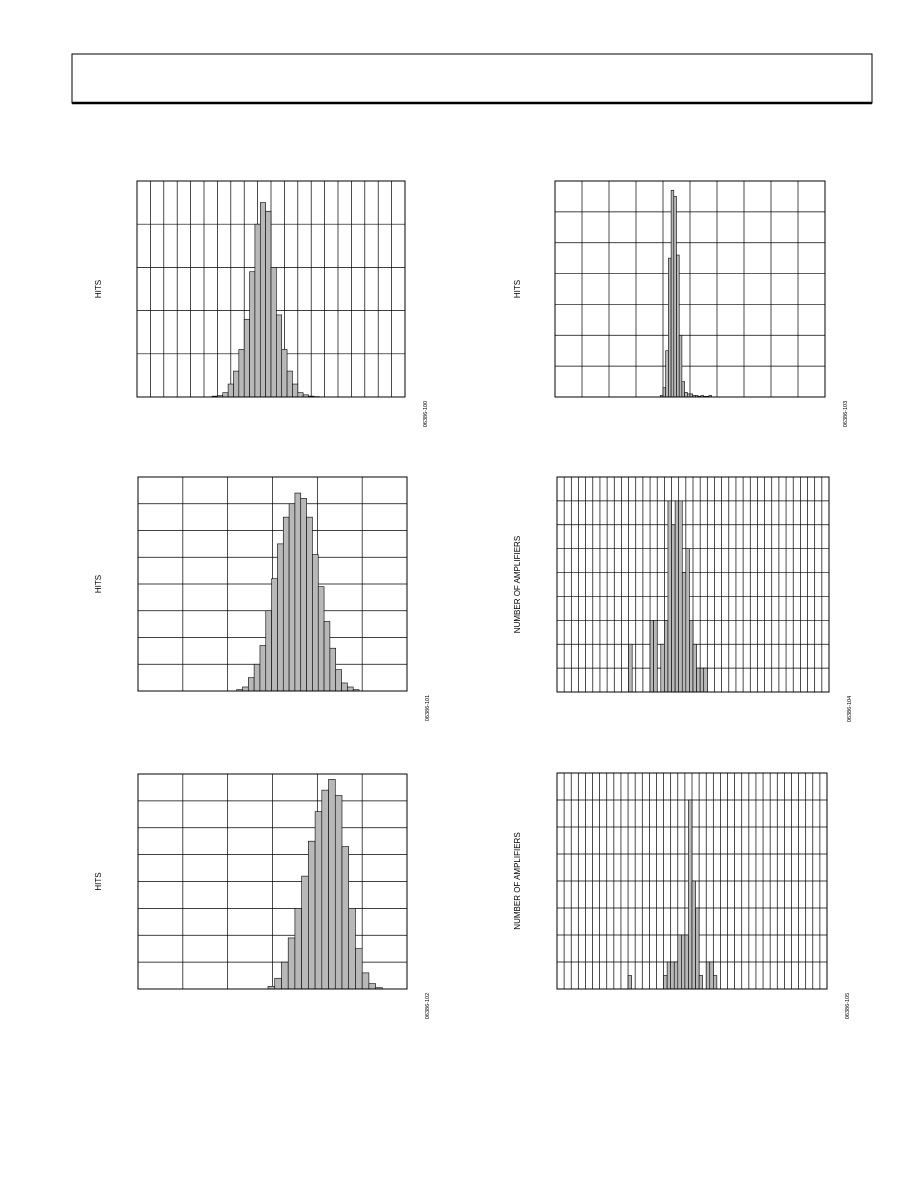 This screenshot has height=1188, width=918. What do you see at coordinates (517, 880) in the screenshot?
I see `y-axis-label: NUMBER OF AMPLIFIERS` at bounding box center [517, 880].